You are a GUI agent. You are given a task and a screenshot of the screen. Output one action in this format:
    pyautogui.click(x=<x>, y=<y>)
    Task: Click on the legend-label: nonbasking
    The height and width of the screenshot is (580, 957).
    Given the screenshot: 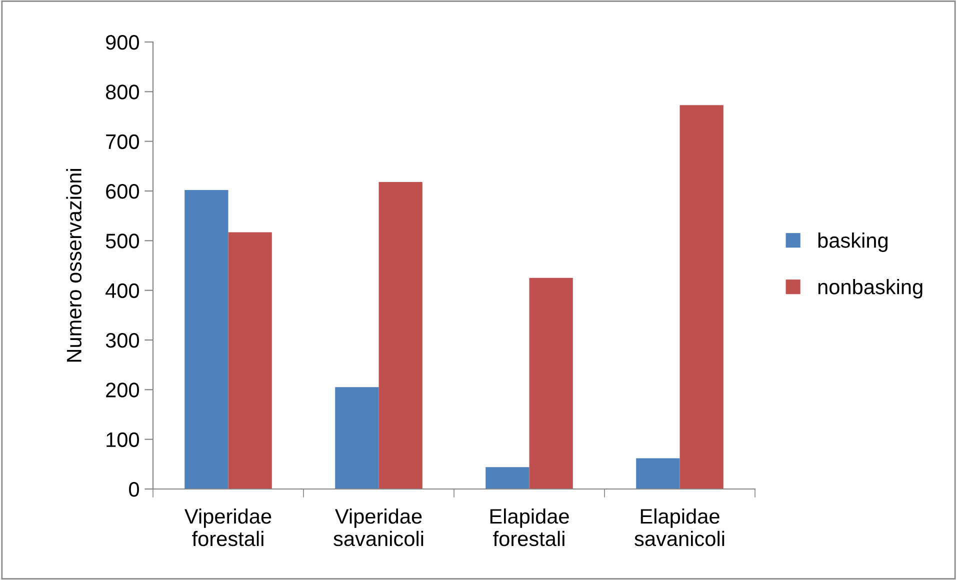 What is the action you would take?
    pyautogui.click(x=870, y=288)
    